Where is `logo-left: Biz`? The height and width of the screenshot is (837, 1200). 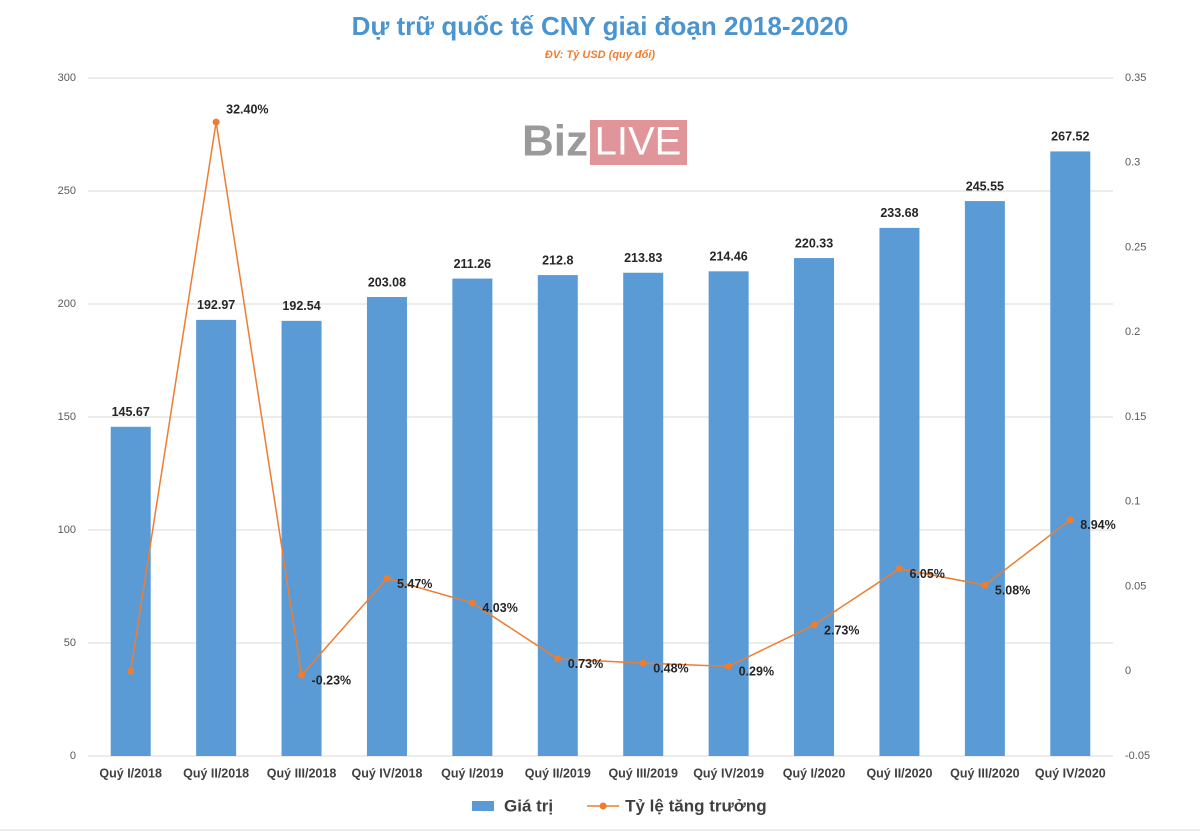
logo-left: Biz is located at coordinates (555, 141).